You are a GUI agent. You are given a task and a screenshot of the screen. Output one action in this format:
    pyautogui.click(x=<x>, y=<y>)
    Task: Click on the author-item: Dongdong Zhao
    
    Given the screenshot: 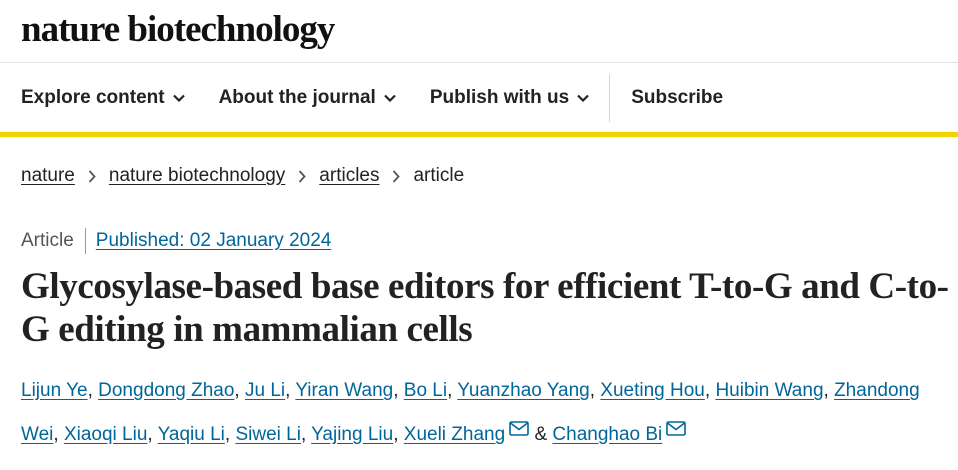 What is the action you would take?
    pyautogui.click(x=166, y=390)
    